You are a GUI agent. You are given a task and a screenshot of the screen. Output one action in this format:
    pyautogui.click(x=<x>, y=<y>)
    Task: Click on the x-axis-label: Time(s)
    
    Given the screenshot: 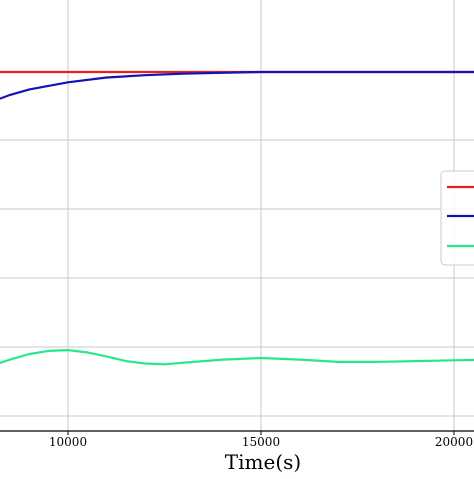 What is the action you would take?
    pyautogui.click(x=263, y=462)
    